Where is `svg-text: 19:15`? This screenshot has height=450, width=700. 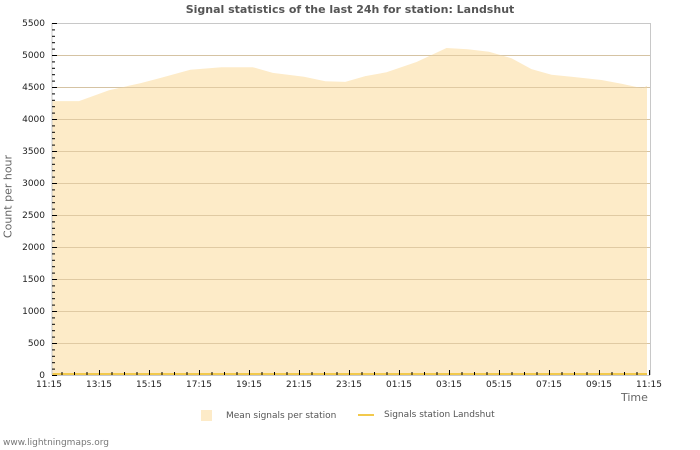 svg-text: 19:15 is located at coordinates (249, 385).